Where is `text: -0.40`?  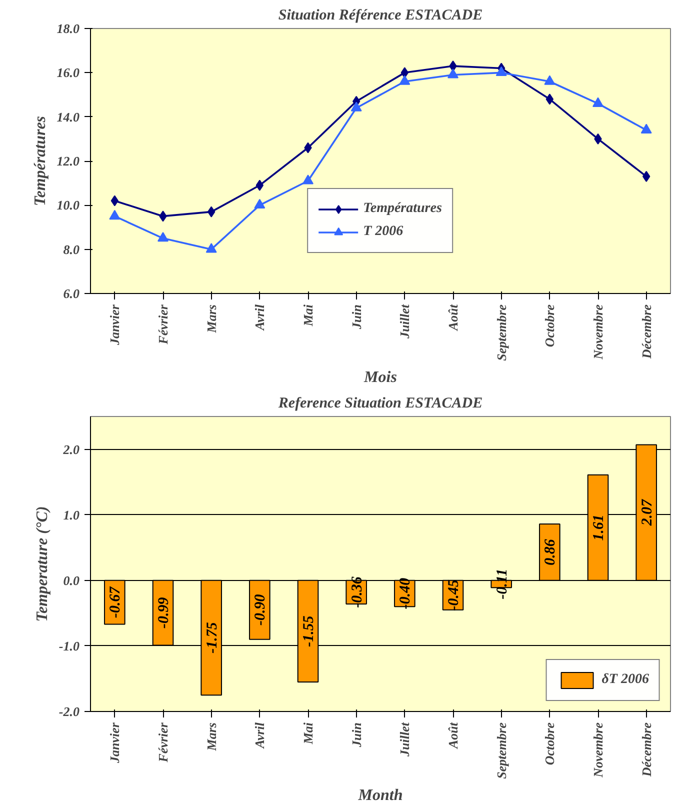 text: -0.40 is located at coordinates (406, 594).